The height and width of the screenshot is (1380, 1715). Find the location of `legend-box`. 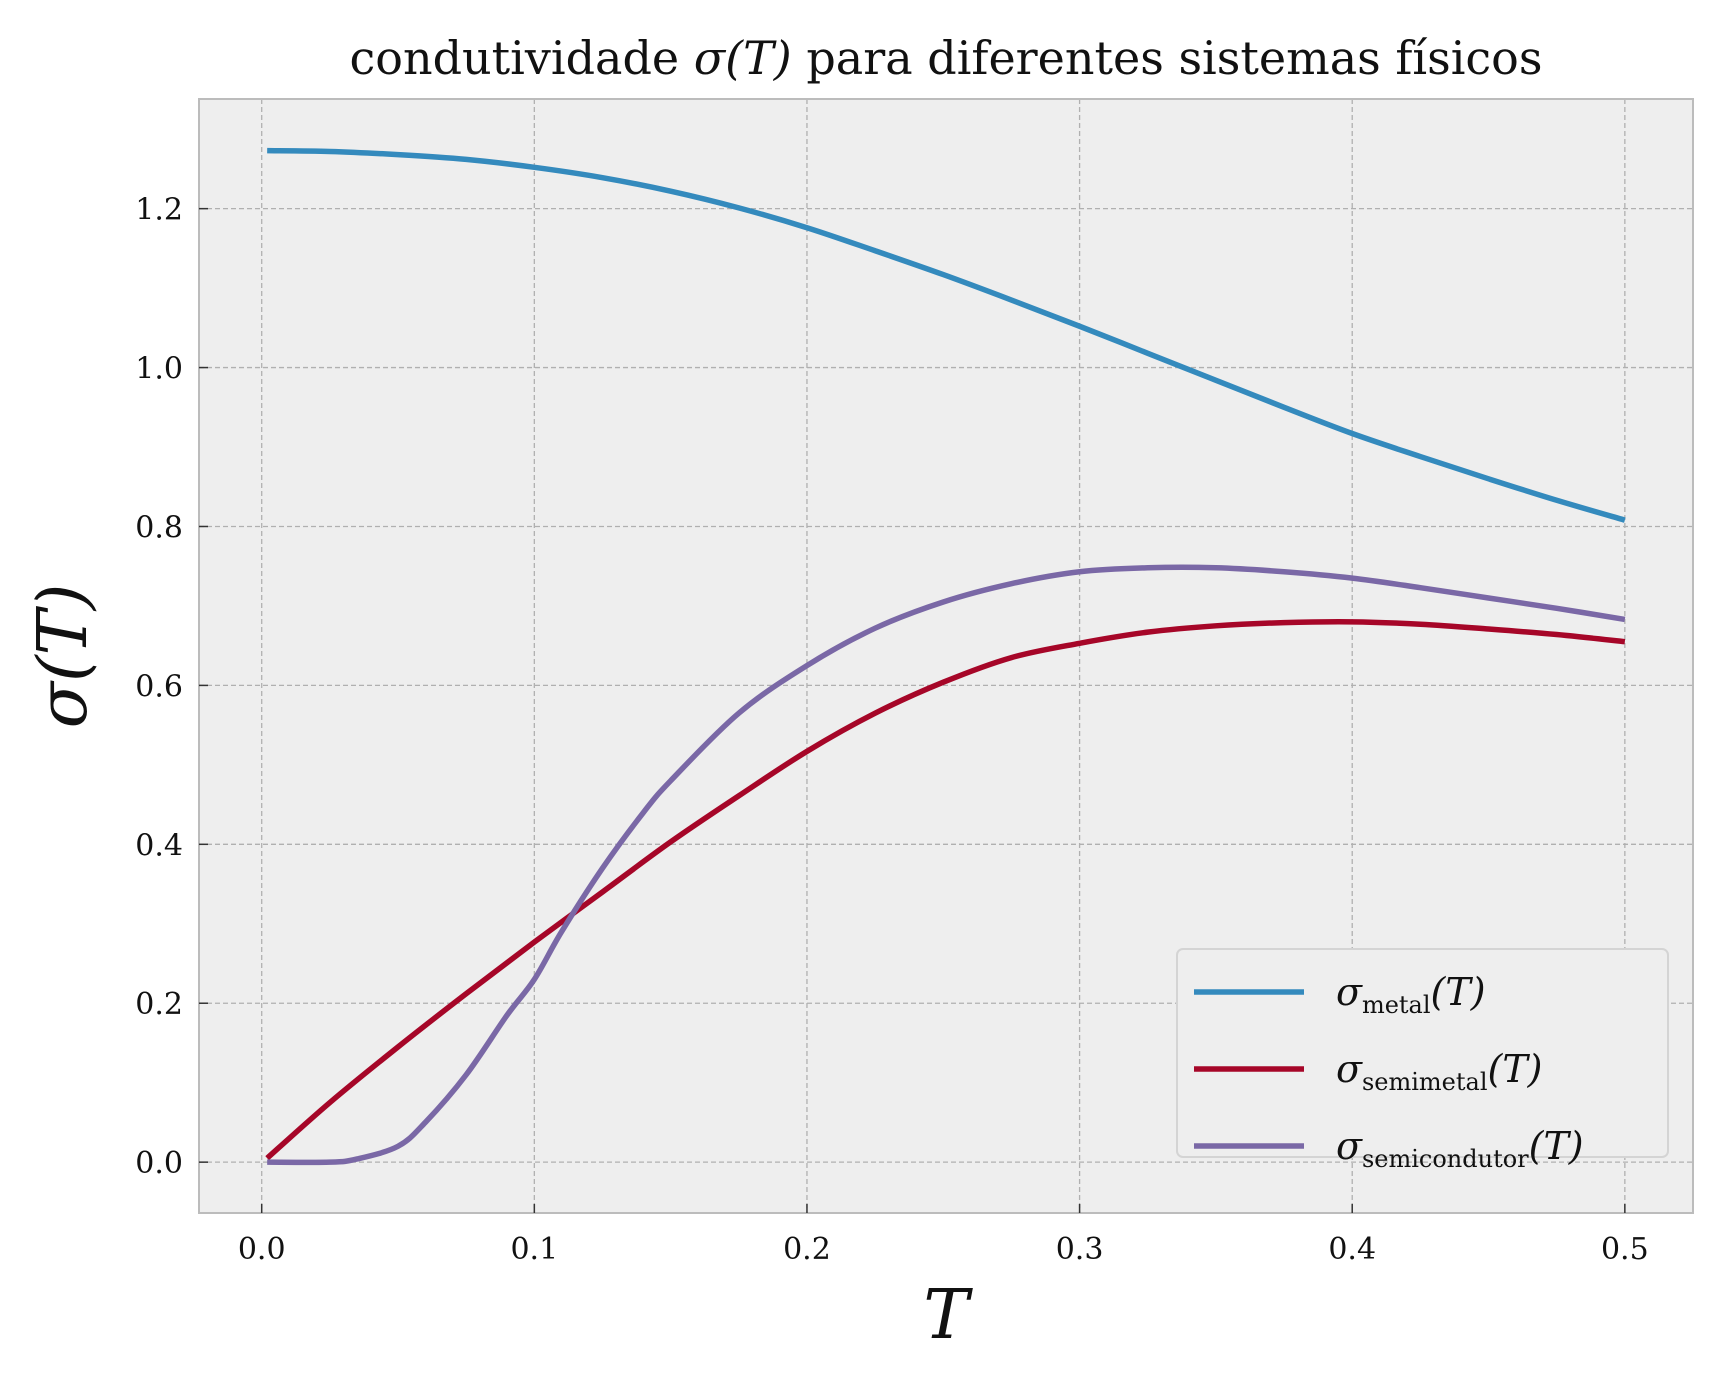

legend-box is located at coordinates (1422, 1053).